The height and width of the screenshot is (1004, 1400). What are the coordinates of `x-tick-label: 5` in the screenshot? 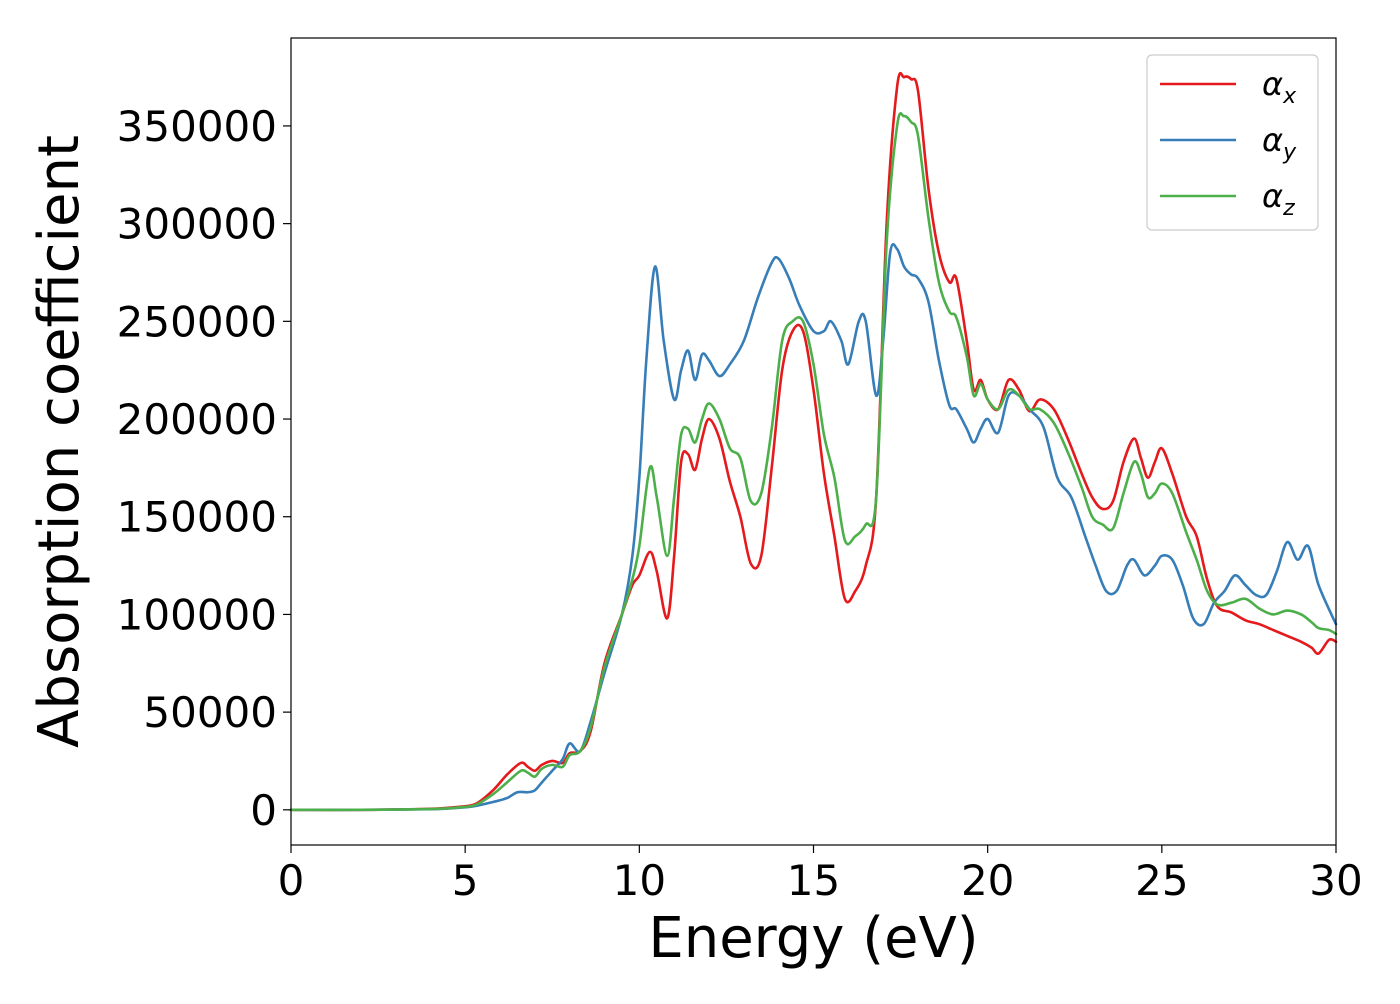 It's located at (465, 880).